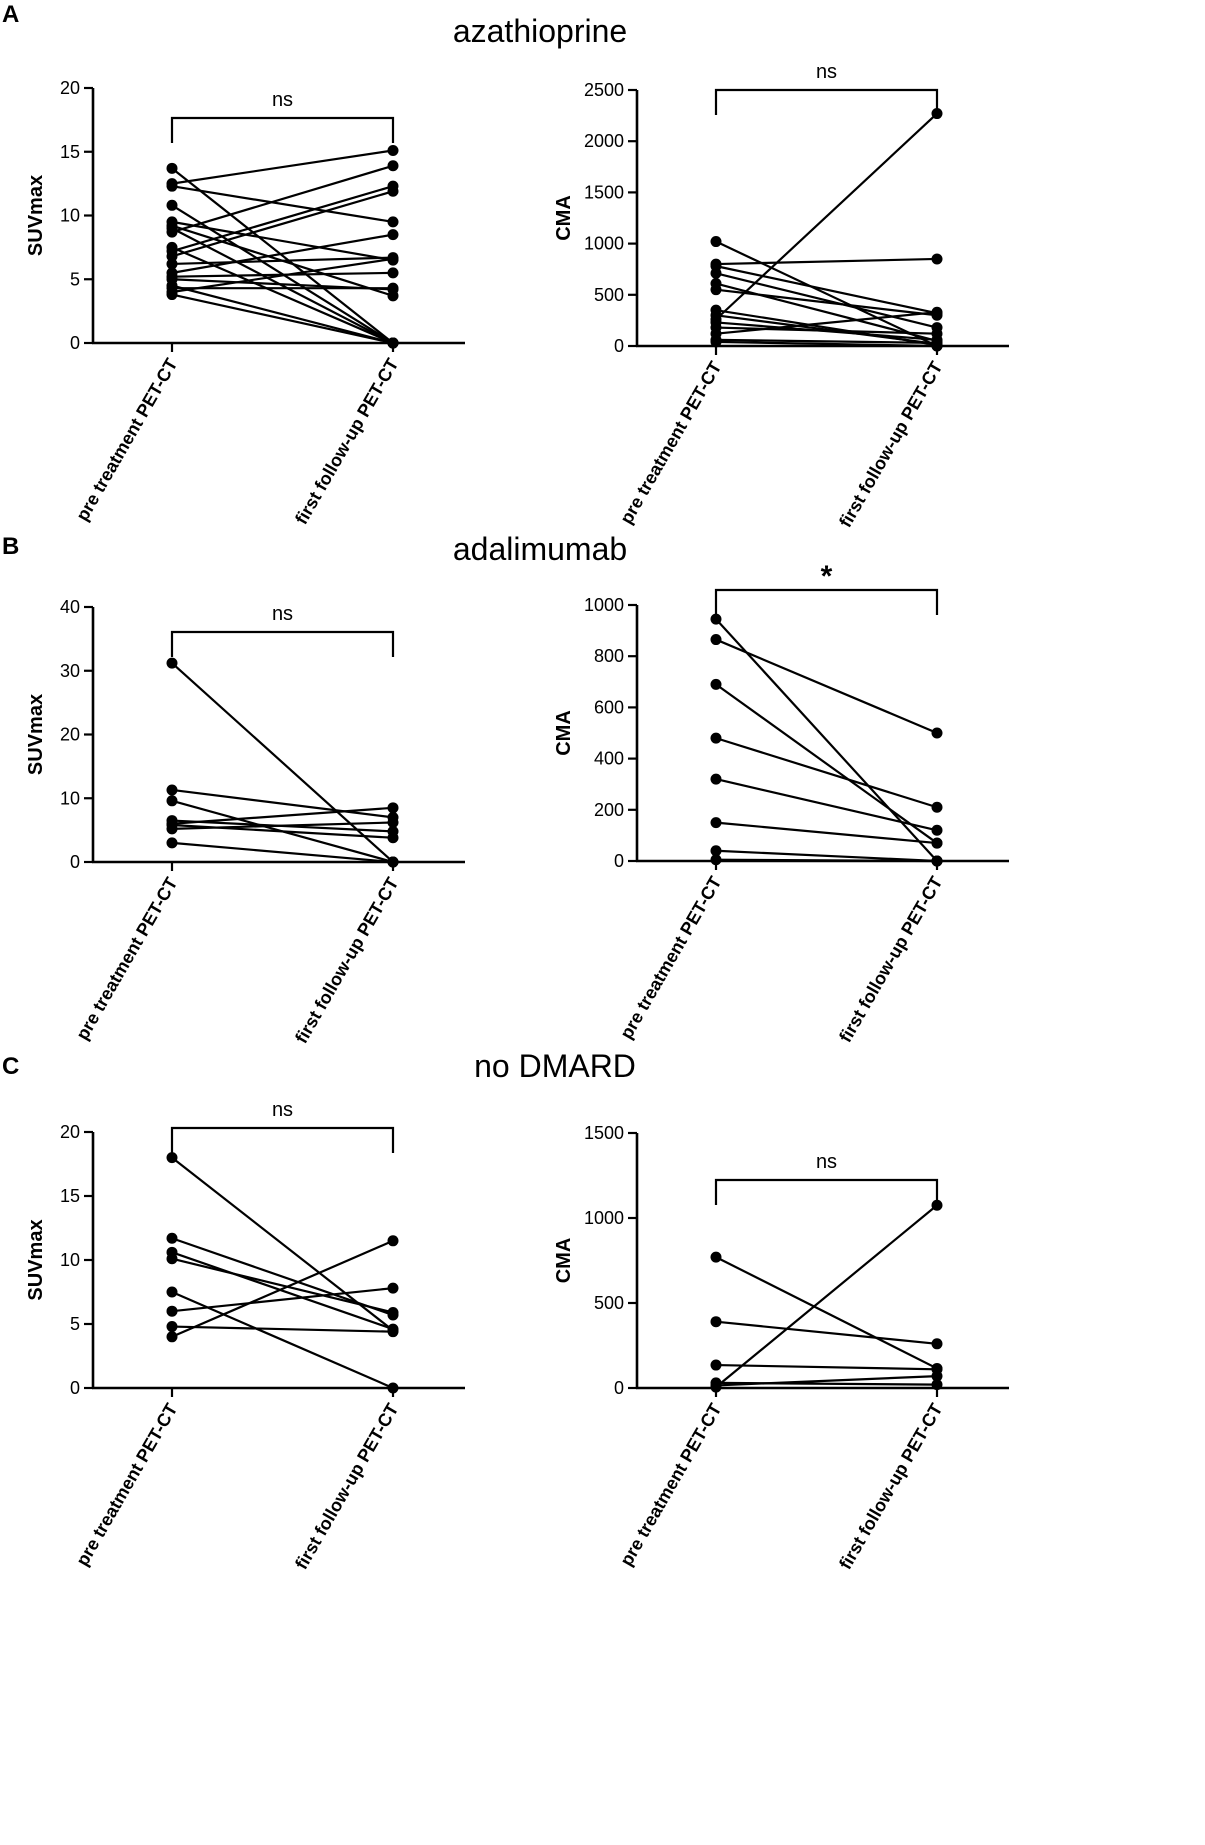 Image resolution: width=1205 pixels, height=1845 pixels. What do you see at coordinates (10, 1066) in the screenshot?
I see `panel-letter-c: C` at bounding box center [10, 1066].